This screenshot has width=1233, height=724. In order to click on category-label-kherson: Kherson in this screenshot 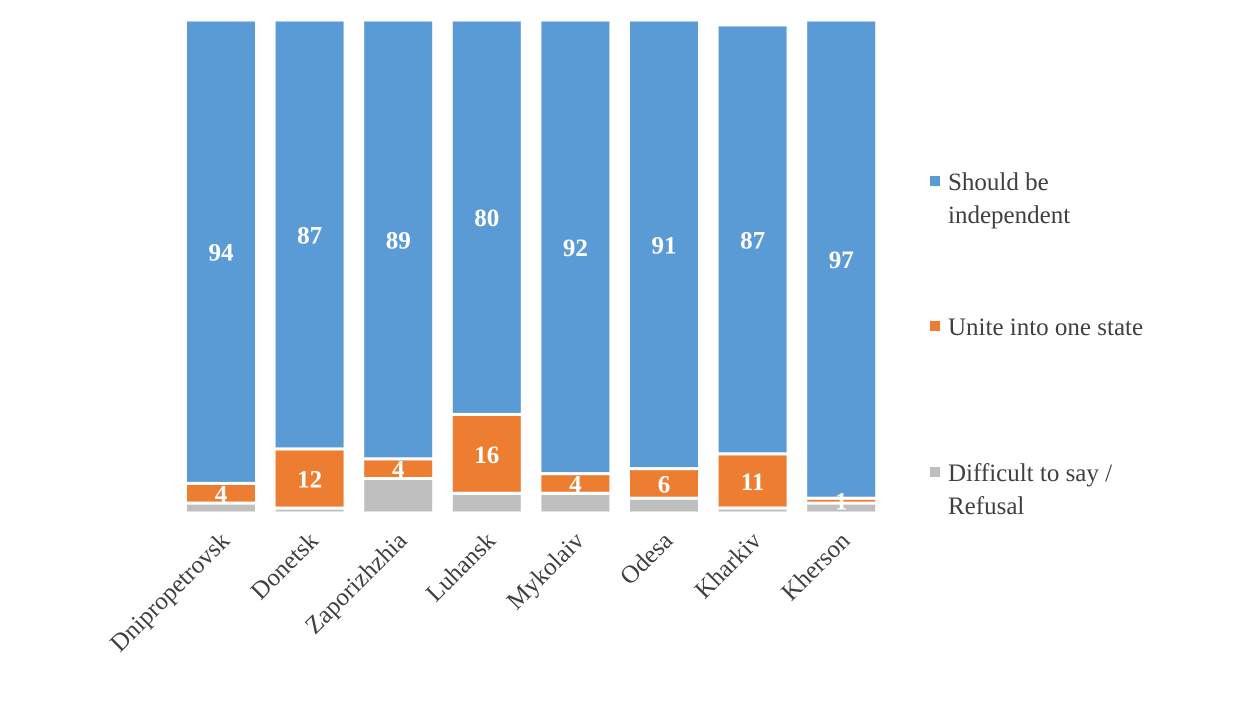, I will do `click(815, 566)`.